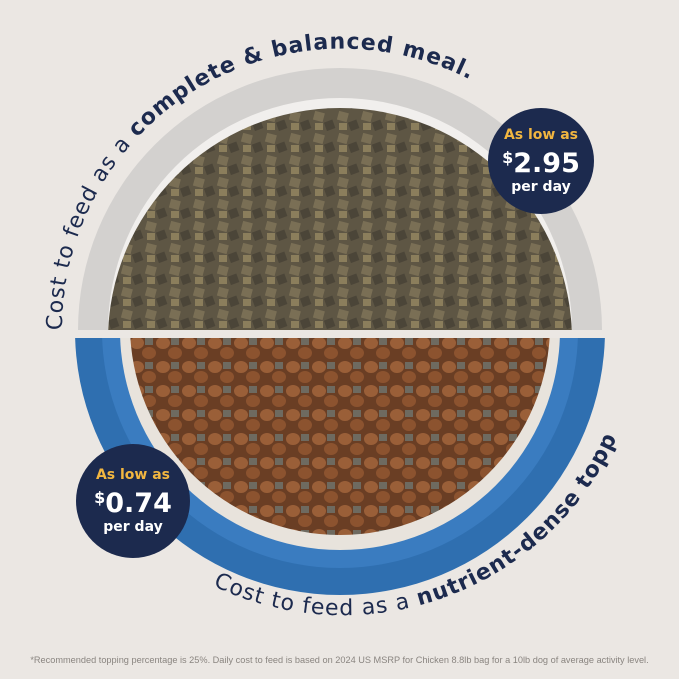 This screenshot has height=679, width=679. I want to click on topper-price: $0.74, so click(133, 503).